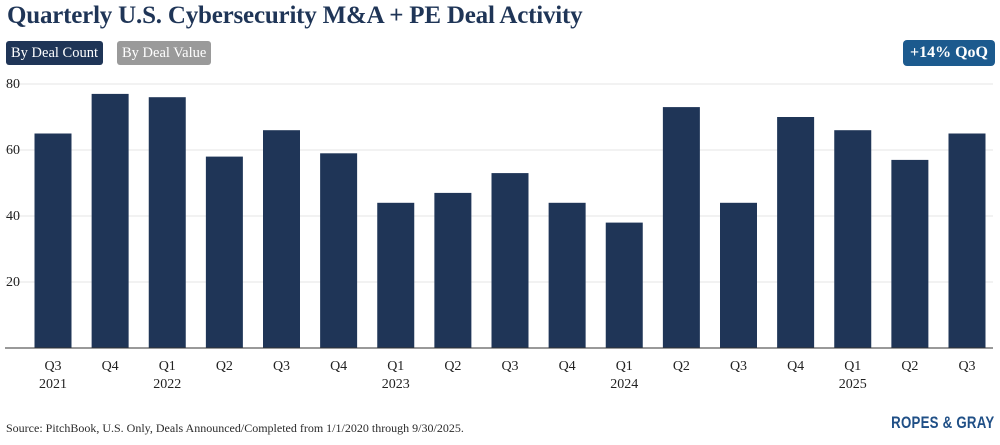 The image size is (1000, 445). What do you see at coordinates (167, 384) in the screenshot?
I see `x-tick-year-label: 2022` at bounding box center [167, 384].